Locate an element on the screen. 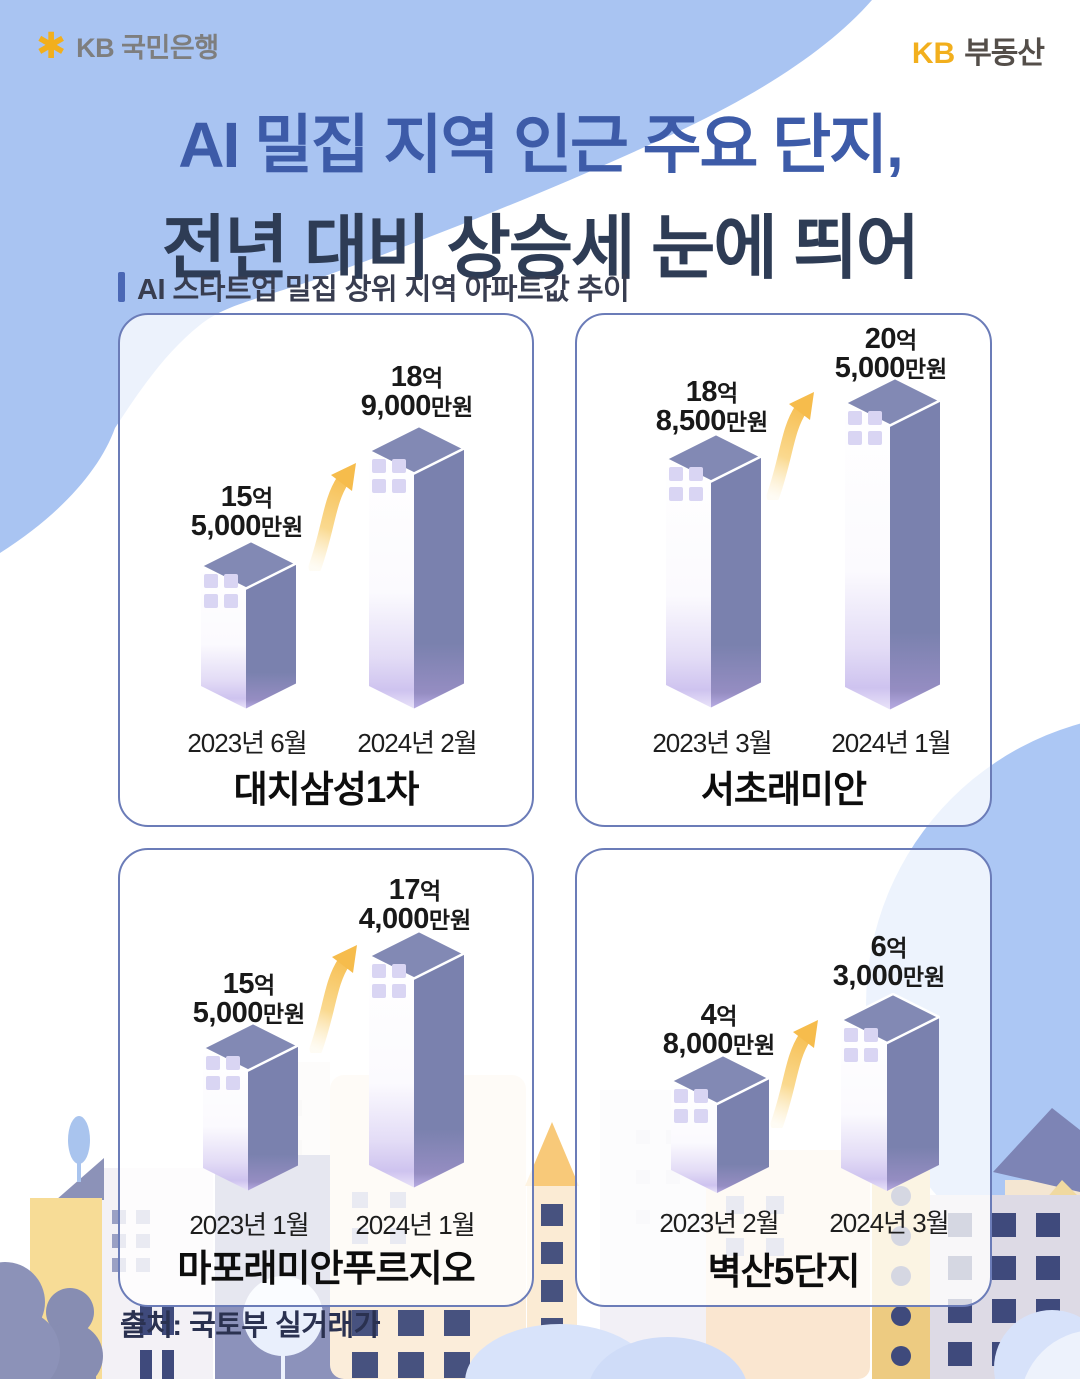  panel-title: 마포래미안푸르지오 is located at coordinates (326, 1268).